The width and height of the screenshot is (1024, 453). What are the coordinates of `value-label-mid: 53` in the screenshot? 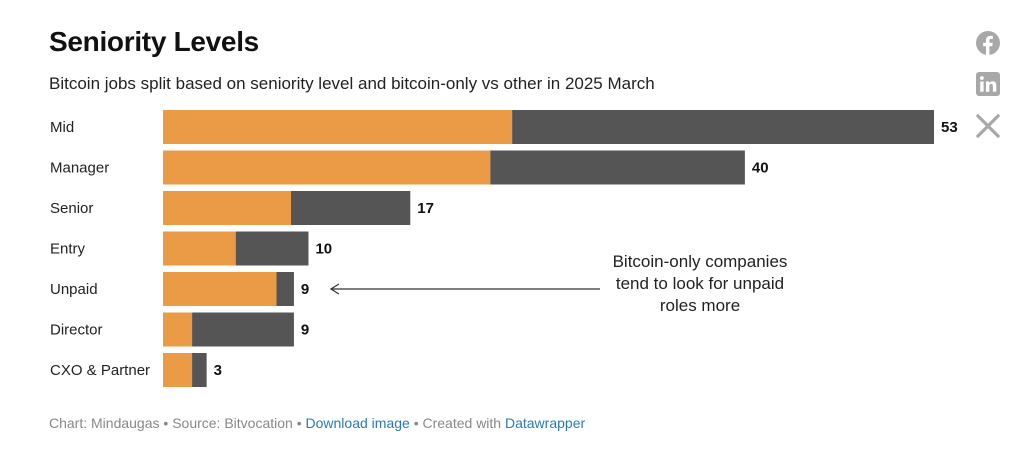 It's located at (949, 127).